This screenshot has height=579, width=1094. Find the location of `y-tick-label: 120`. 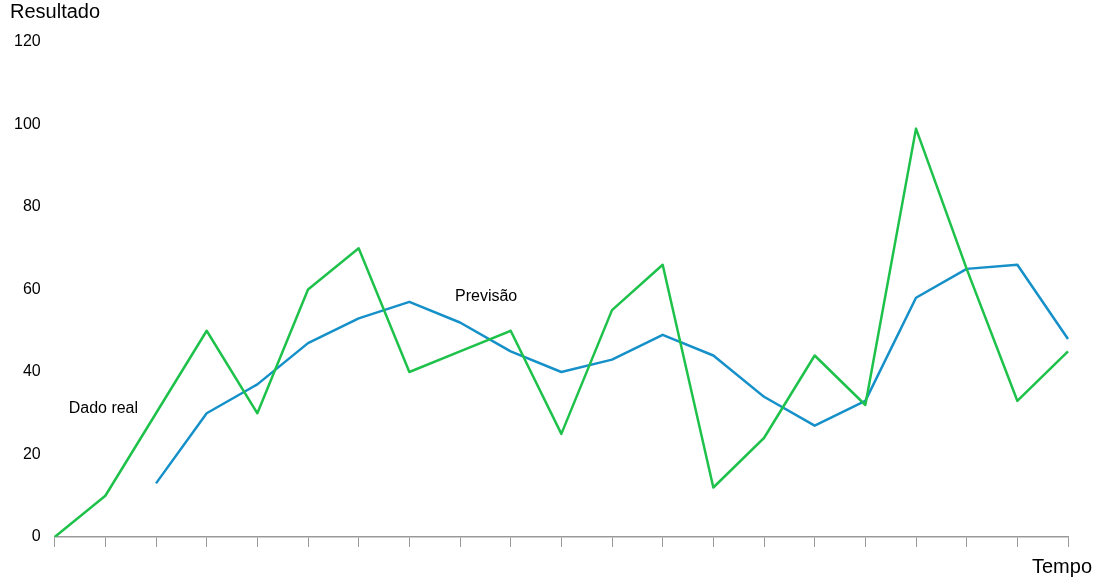

y-tick-label: 120 is located at coordinates (27, 41).